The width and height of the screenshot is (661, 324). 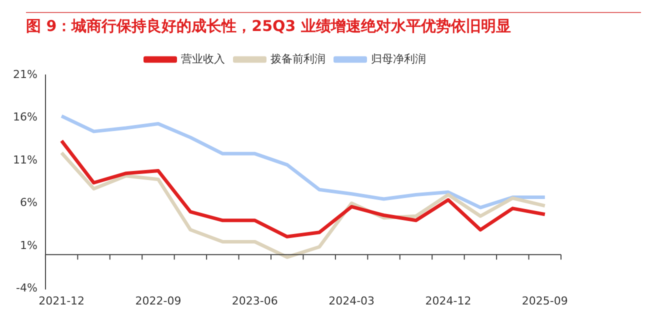 I want to click on y-tick-label: -4%, so click(x=27, y=288).